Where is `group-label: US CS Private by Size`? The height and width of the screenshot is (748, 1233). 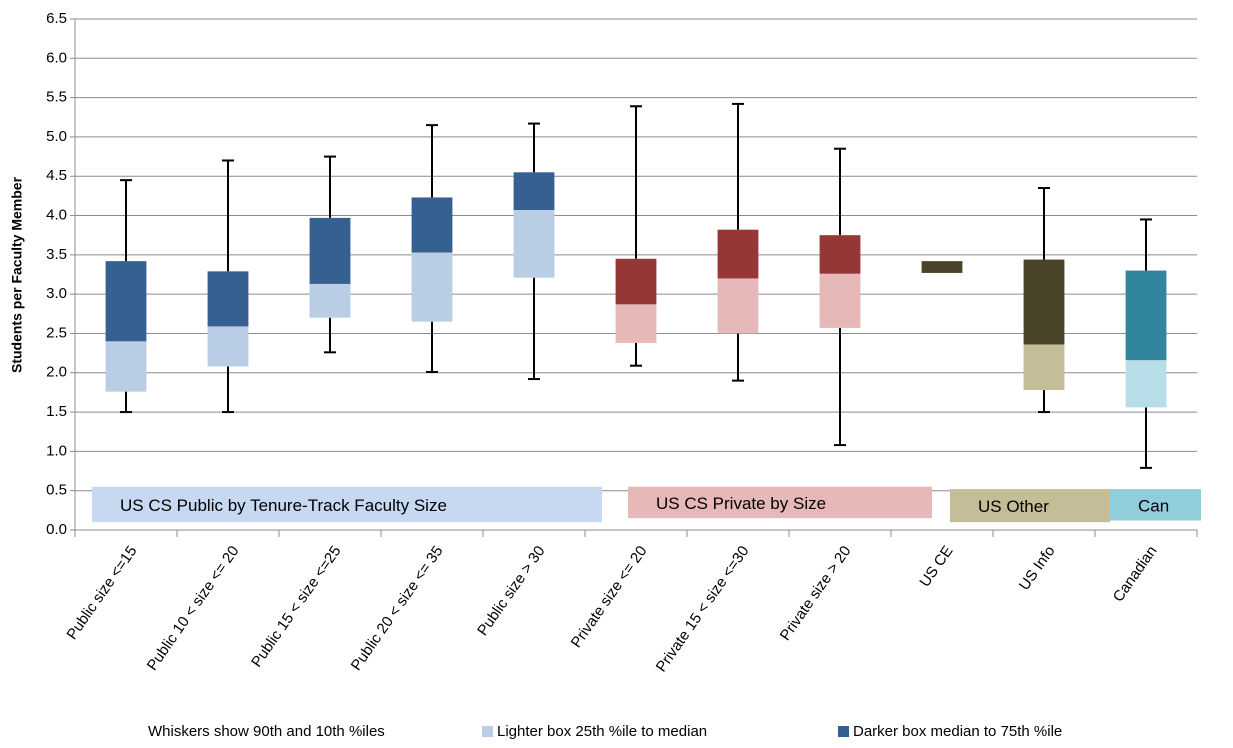
group-label: US CS Private by Size is located at coordinates (741, 503).